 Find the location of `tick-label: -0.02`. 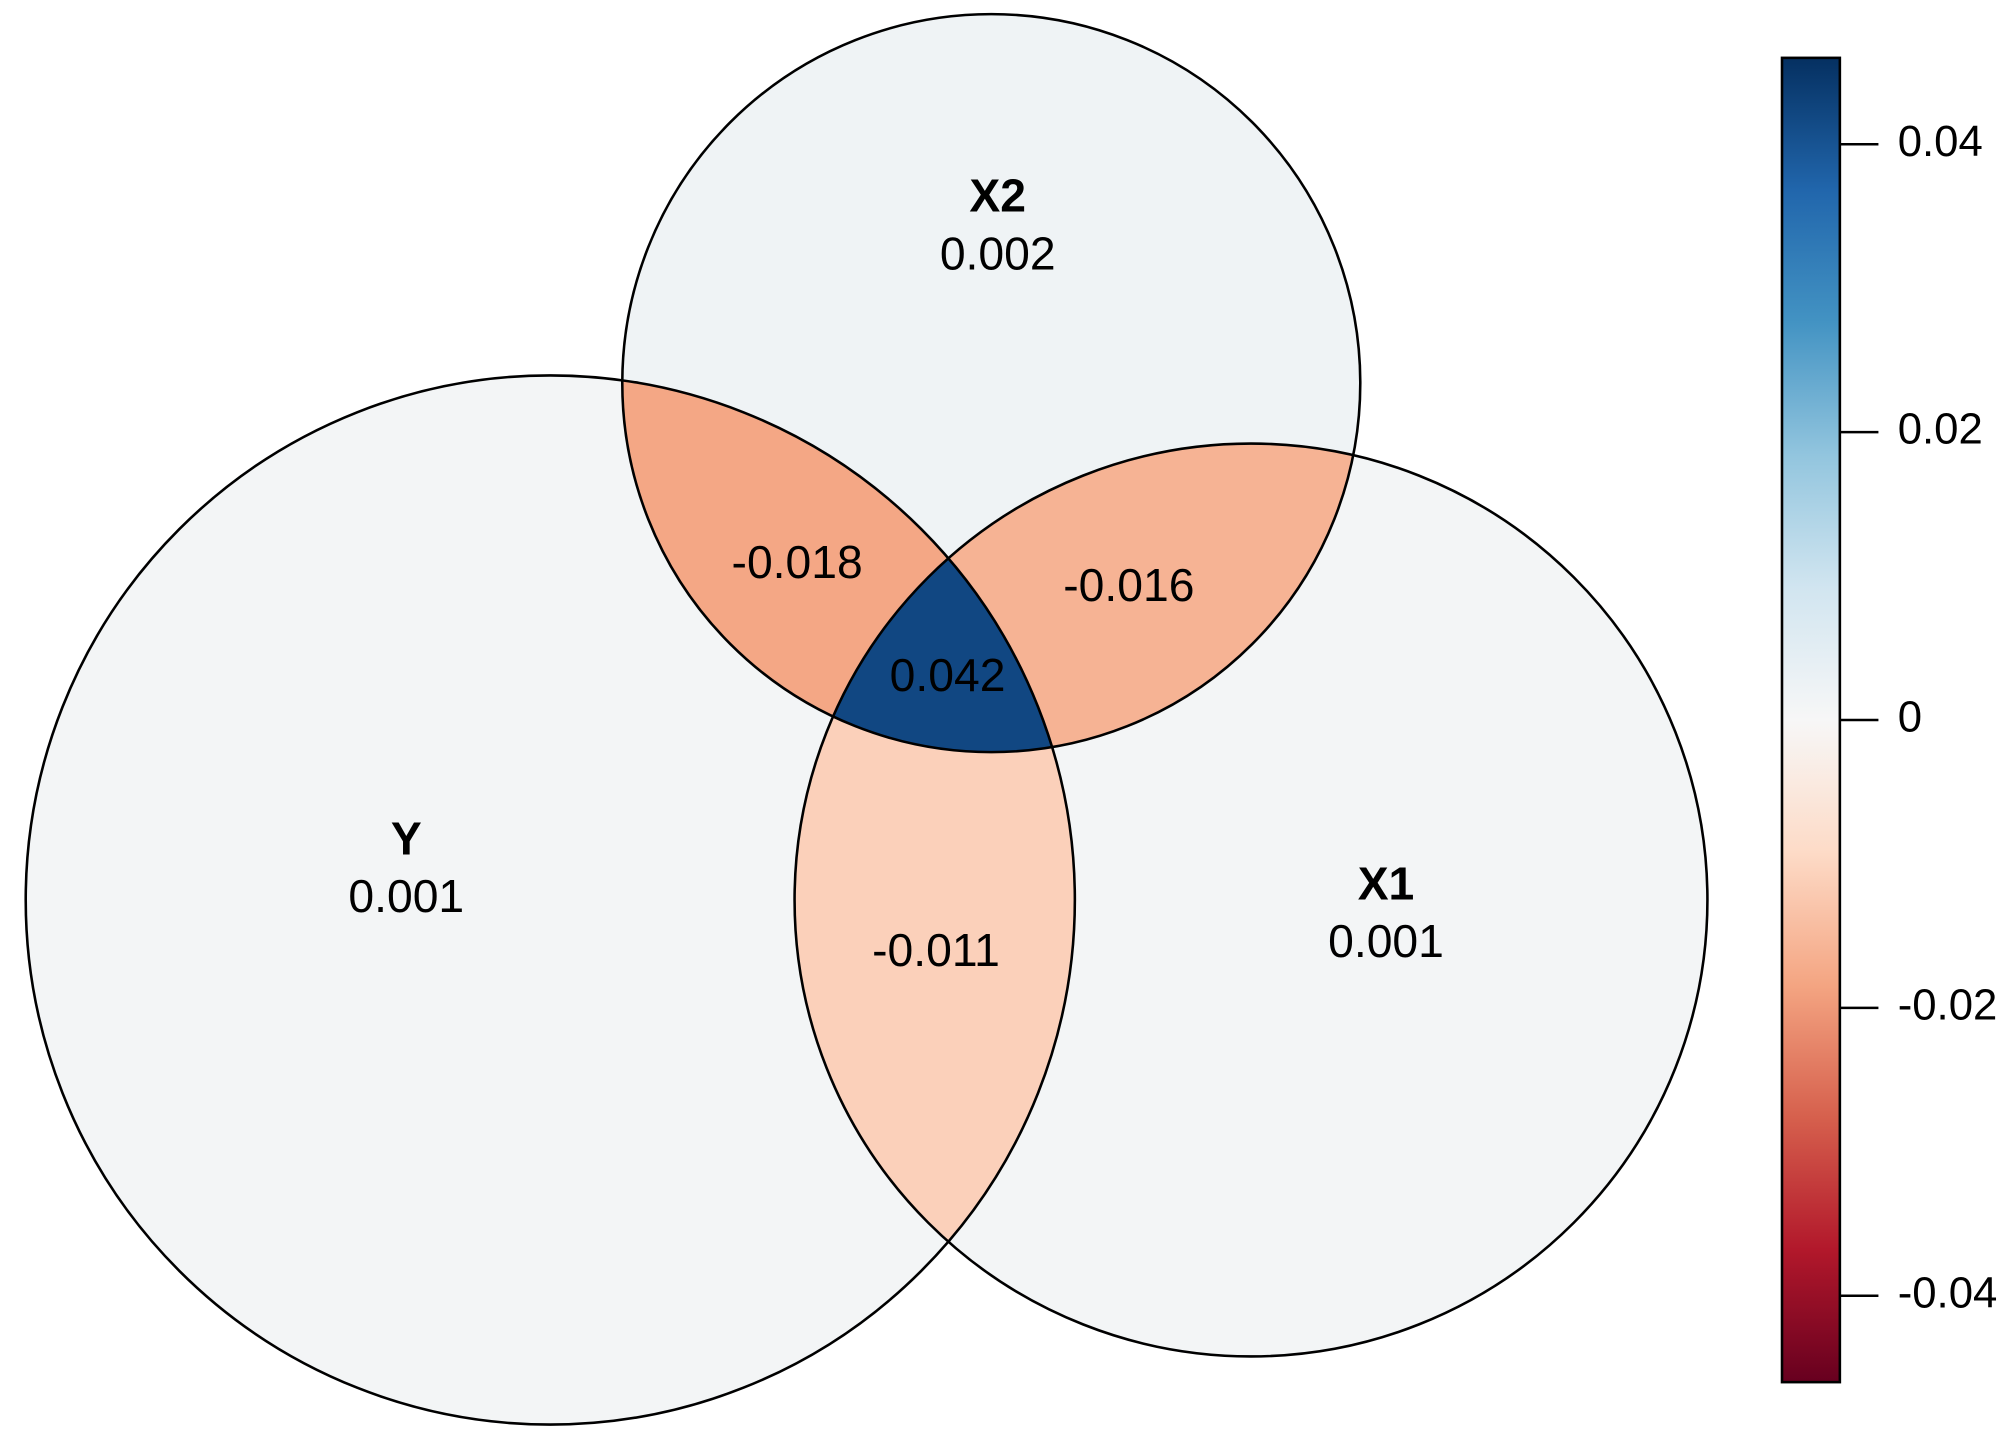

tick-label: -0.02 is located at coordinates (1948, 1004).